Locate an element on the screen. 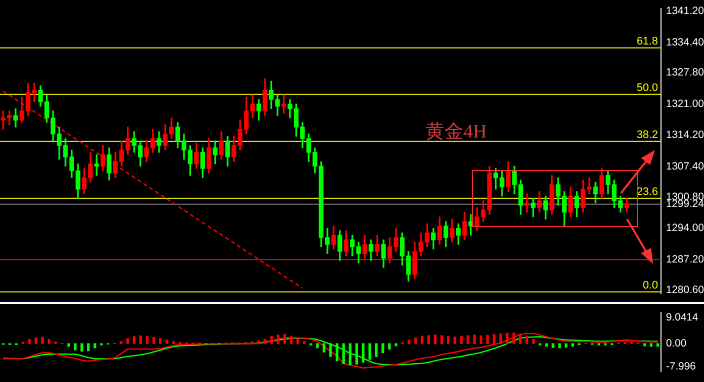 This screenshot has width=704, height=382. y-tick-label: 0.00 is located at coordinates (676, 343).